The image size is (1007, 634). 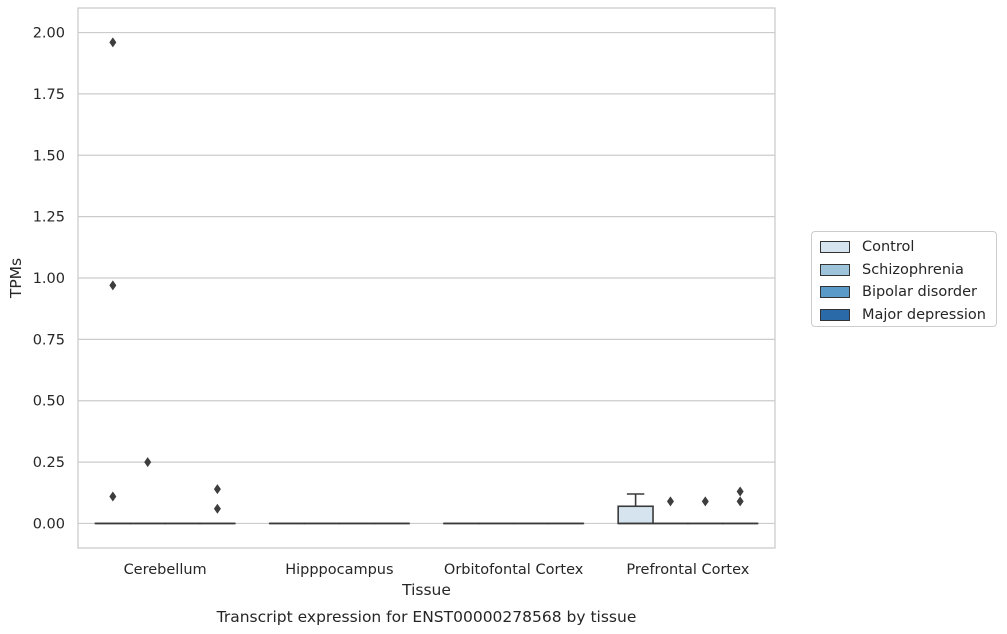 I want to click on y-axis-label: TPMs, so click(x=16, y=278).